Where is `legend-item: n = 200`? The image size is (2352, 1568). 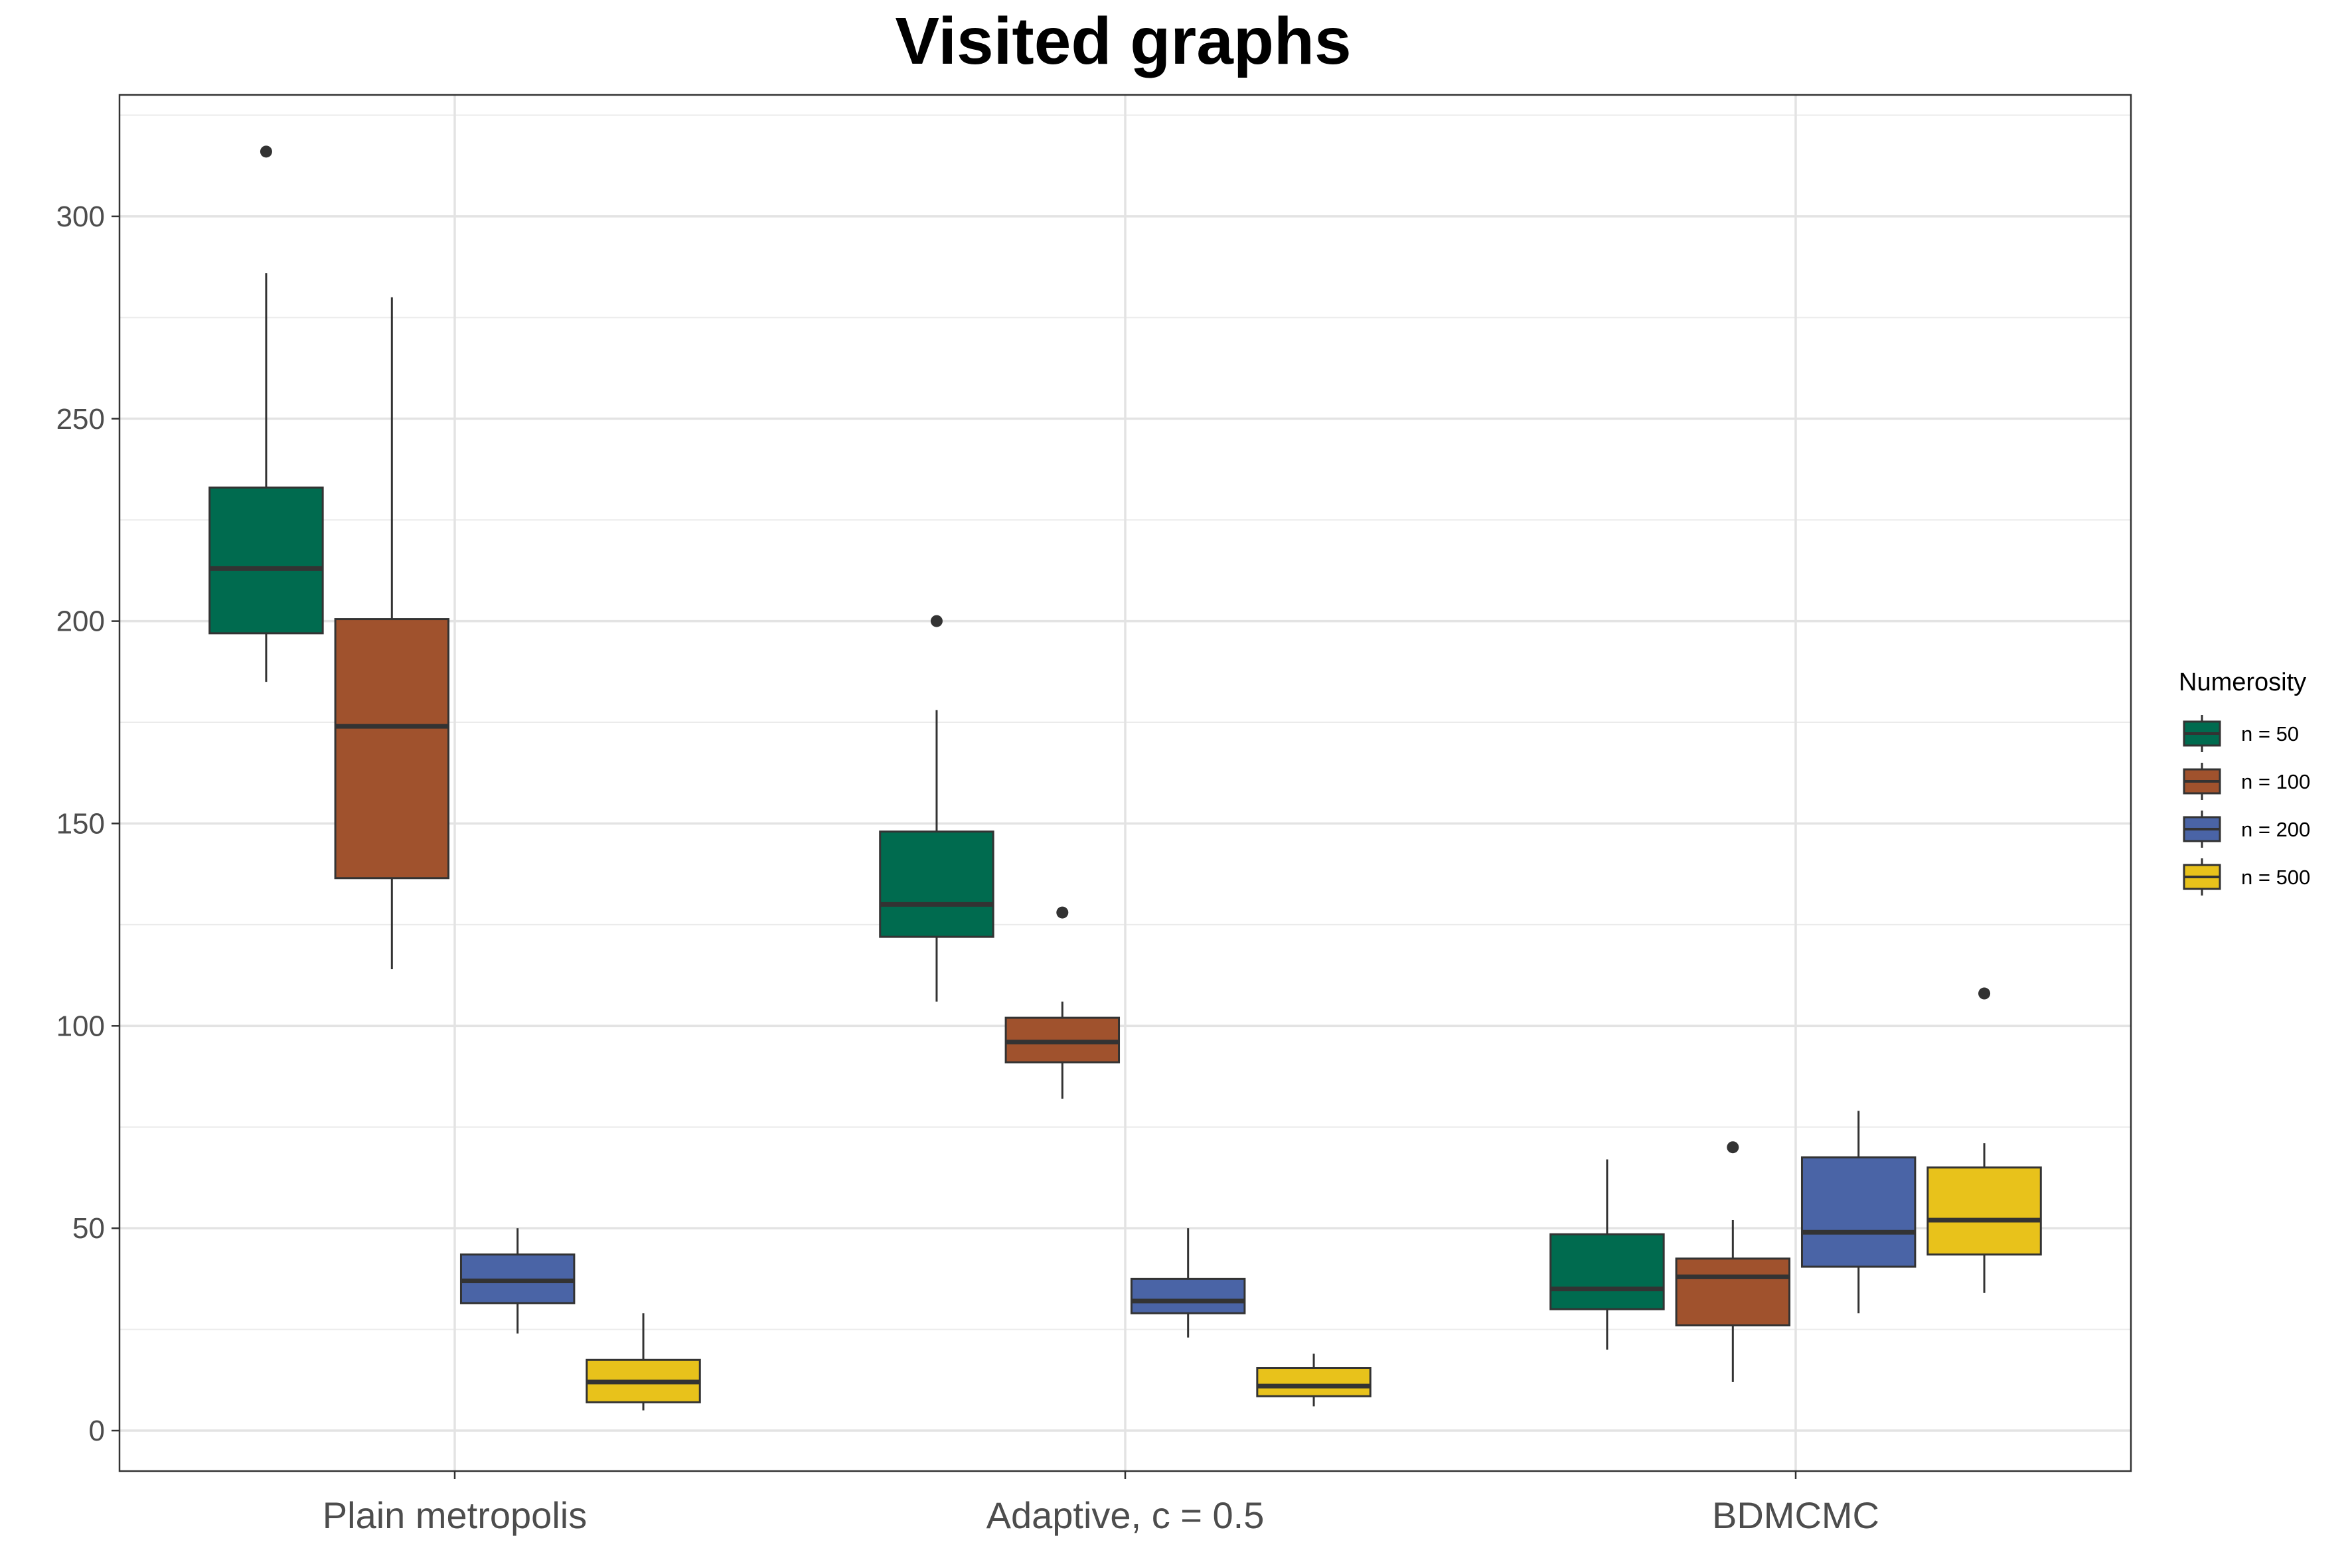 legend-item: n = 200 is located at coordinates (2246, 830).